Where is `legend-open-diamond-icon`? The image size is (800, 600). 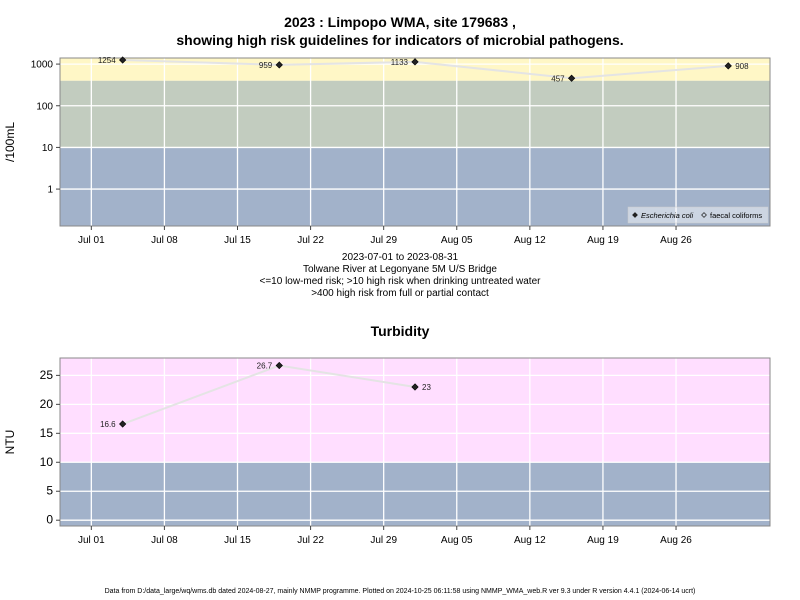
legend-open-diamond-icon is located at coordinates (704, 215).